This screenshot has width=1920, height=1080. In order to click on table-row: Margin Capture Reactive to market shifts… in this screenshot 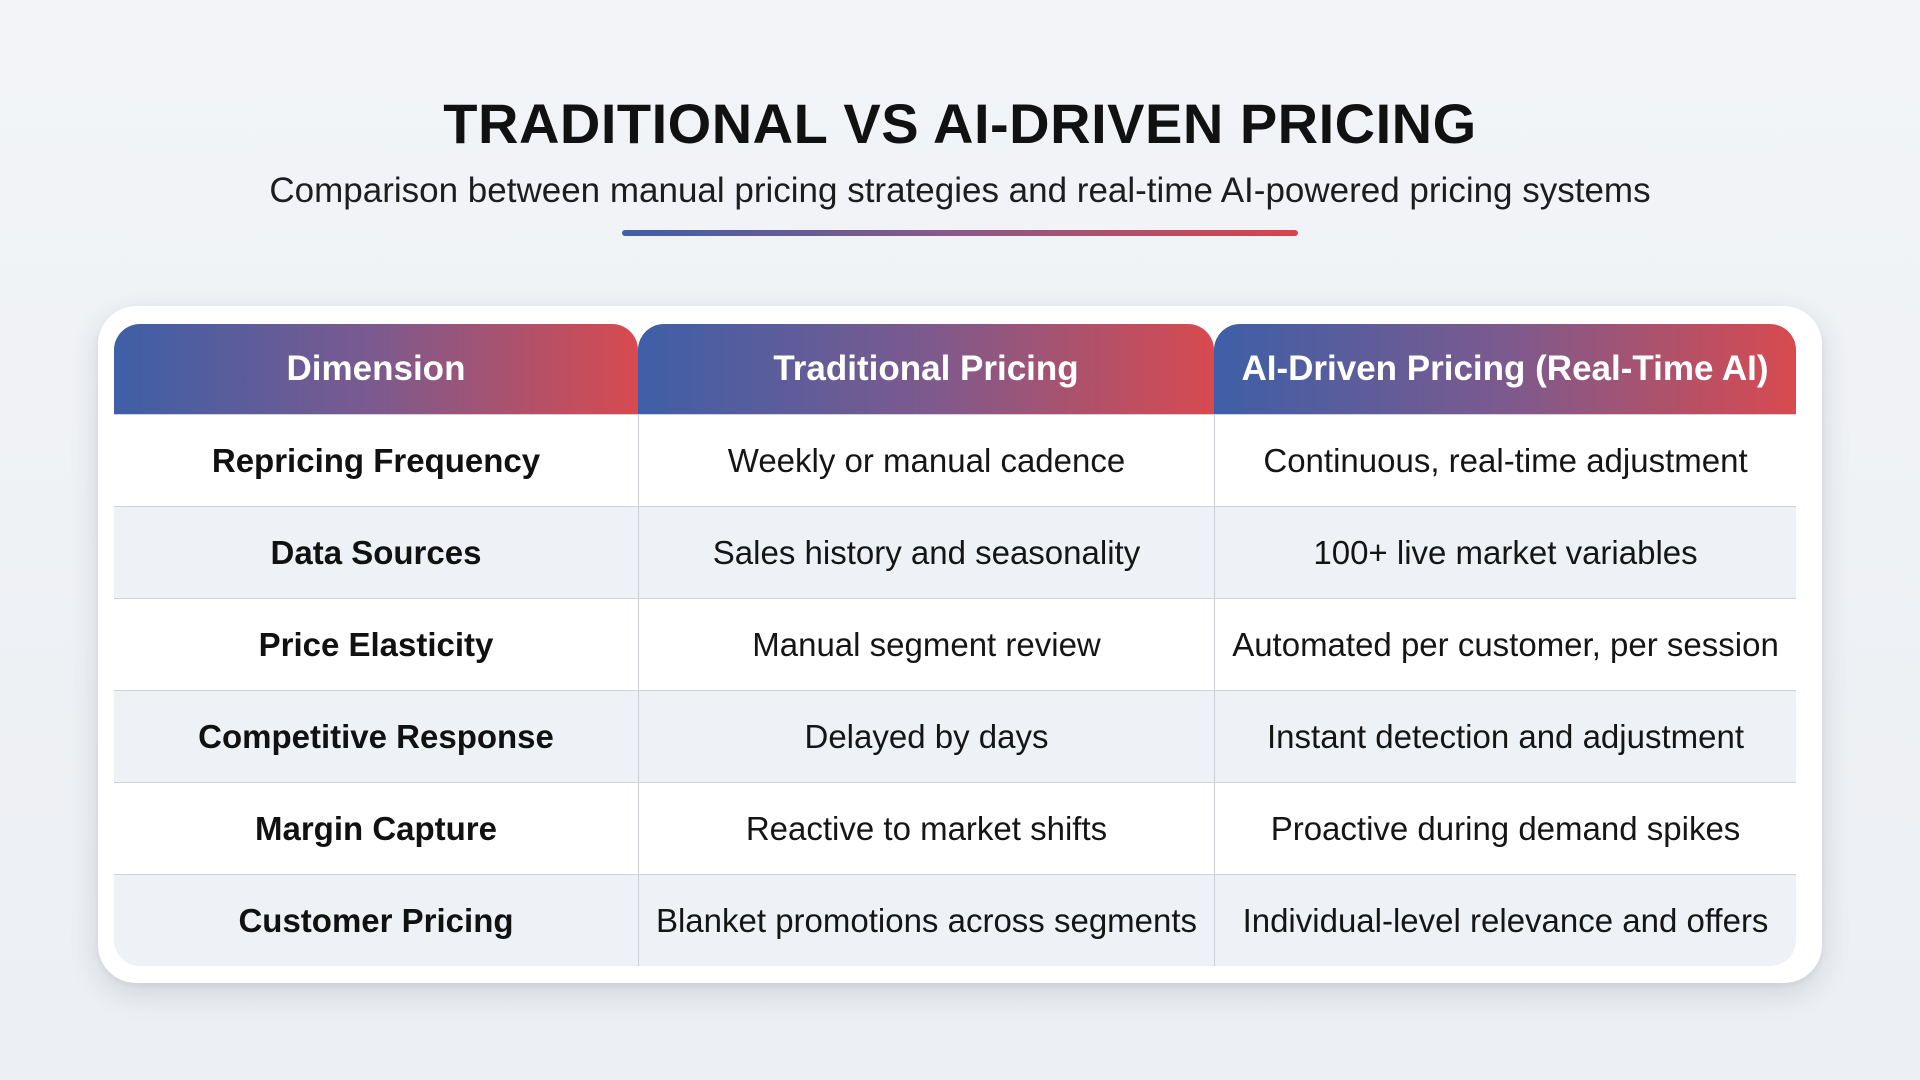, I will do `click(955, 828)`.